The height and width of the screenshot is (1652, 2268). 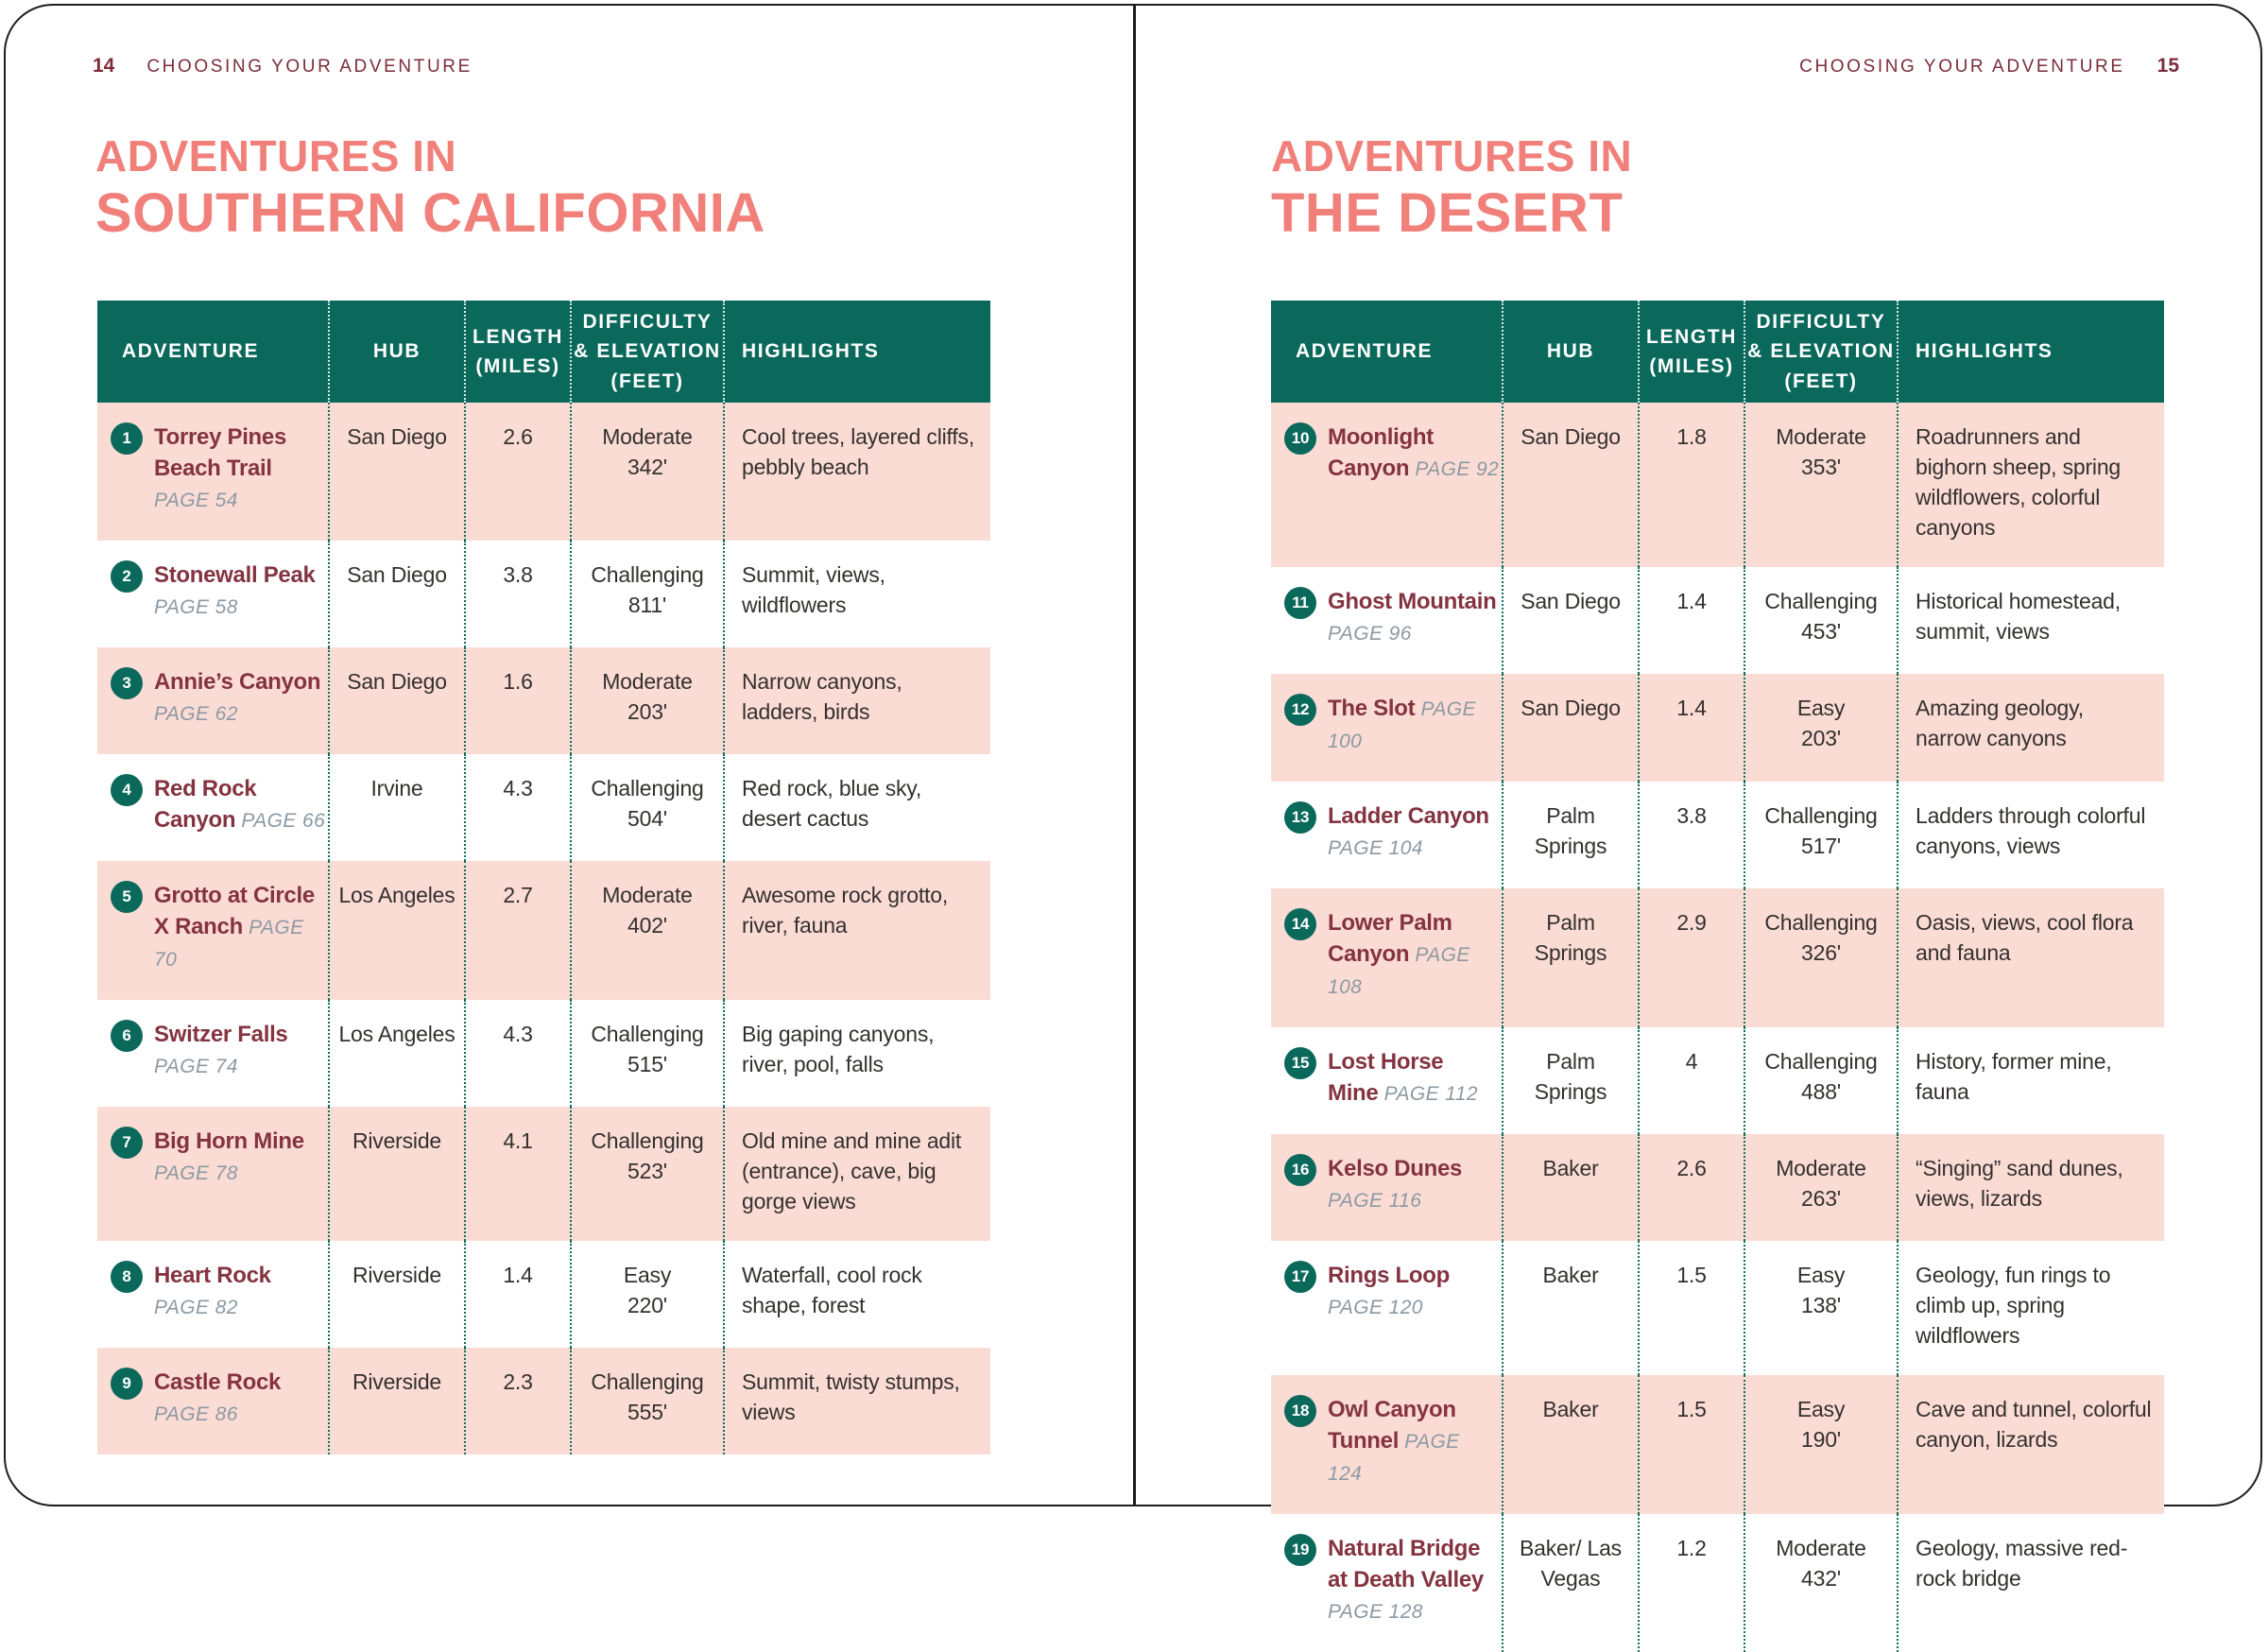 I want to click on row-number-badge: 5, so click(x=127, y=897).